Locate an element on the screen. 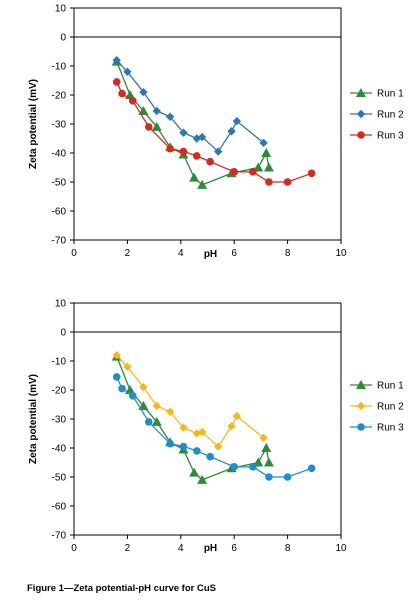  y-axis-title: Zeta potential (mV) is located at coordinates (33, 419).